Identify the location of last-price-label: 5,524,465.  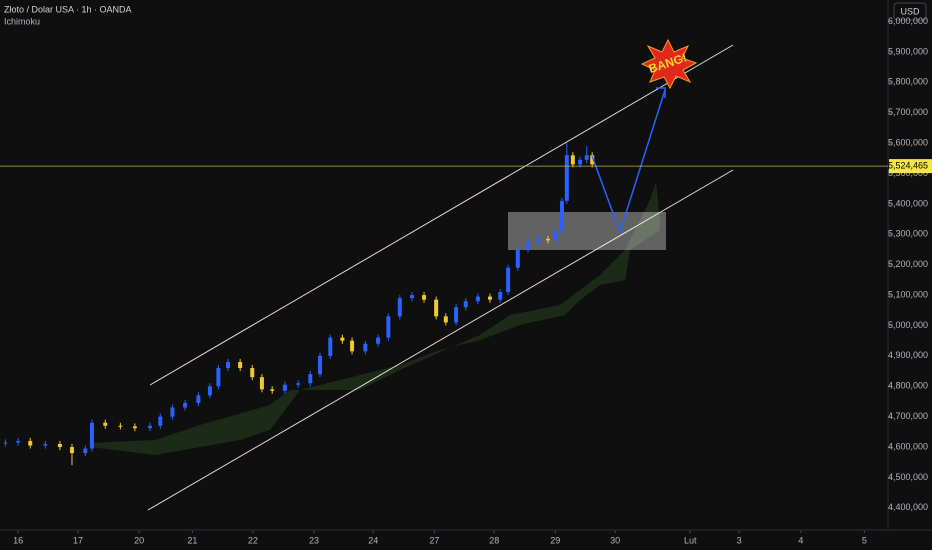
(908, 165).